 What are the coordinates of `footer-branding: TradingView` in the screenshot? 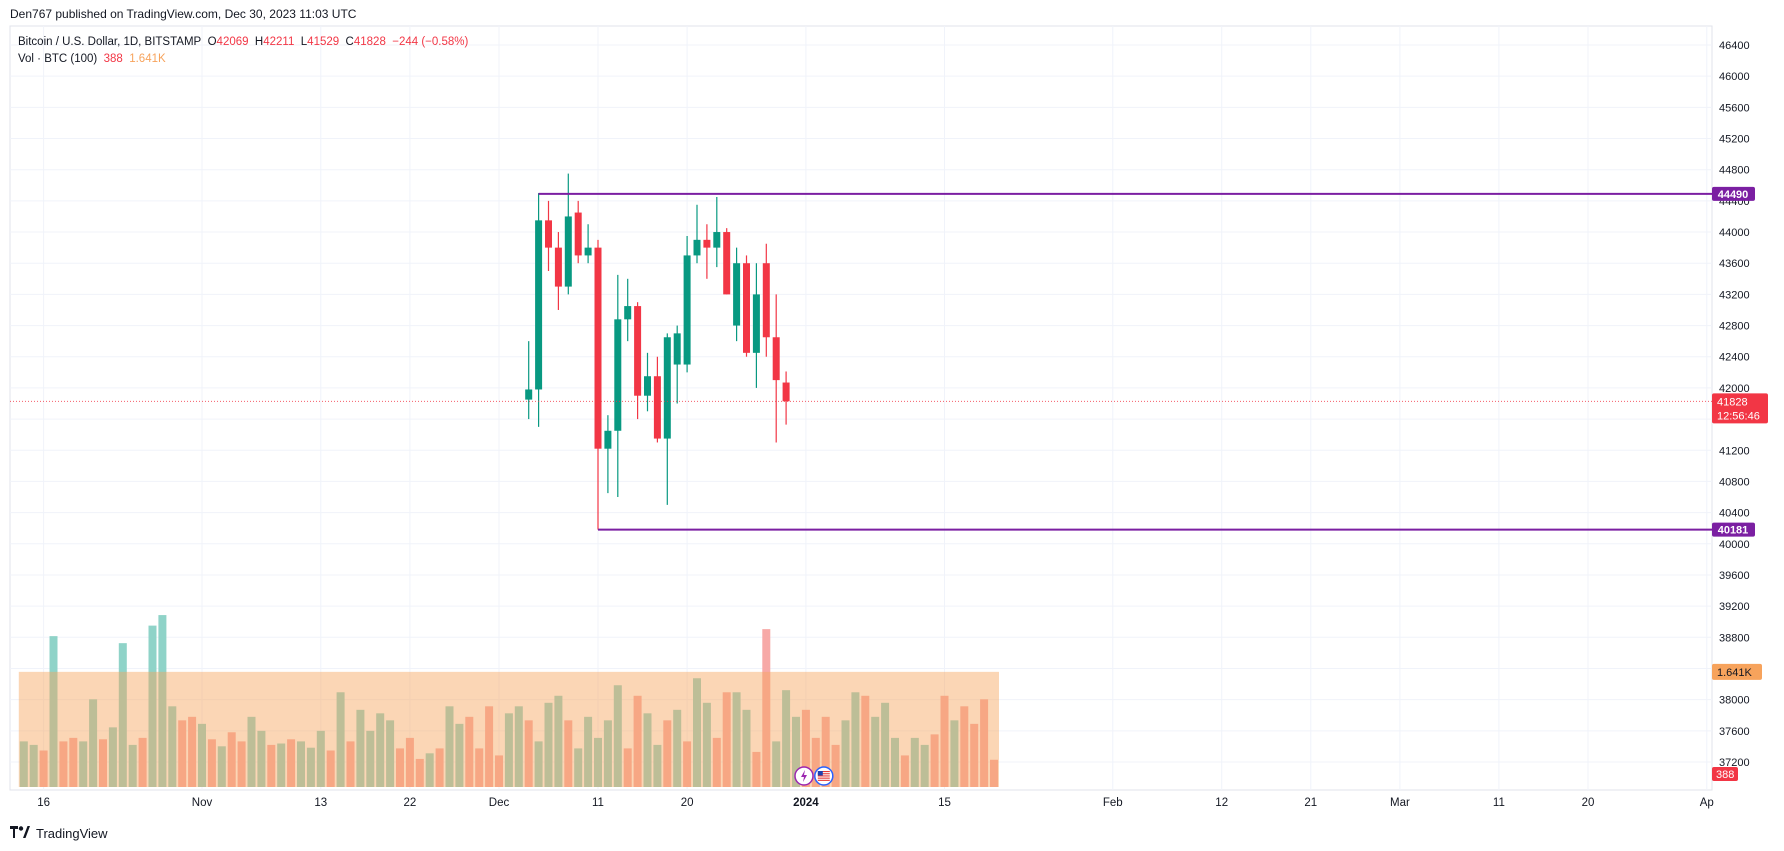 It's located at (59, 833).